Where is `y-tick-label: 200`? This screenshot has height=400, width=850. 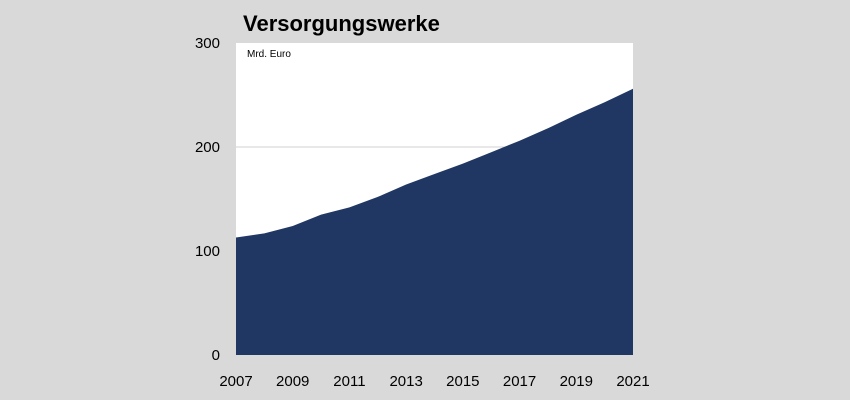
y-tick-label: 200 is located at coordinates (207, 147).